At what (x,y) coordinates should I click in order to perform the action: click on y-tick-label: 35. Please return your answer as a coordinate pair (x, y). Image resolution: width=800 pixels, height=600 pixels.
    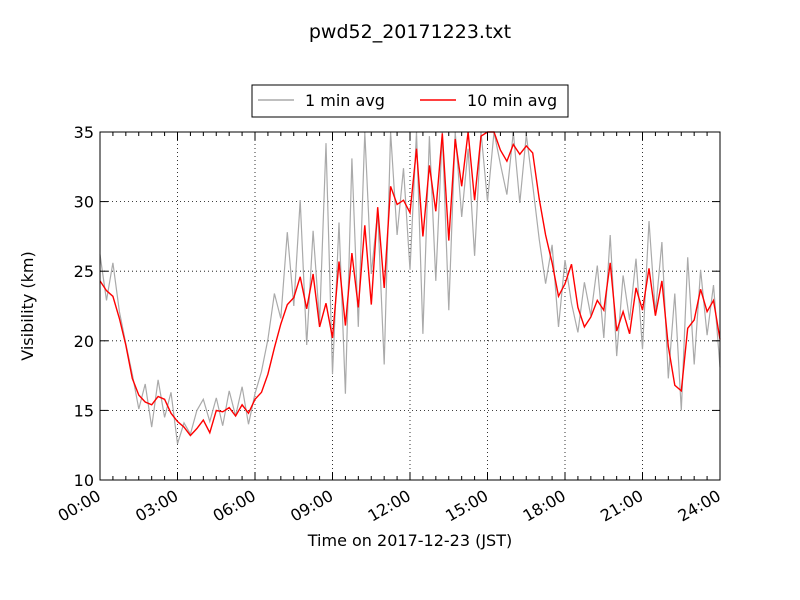
    Looking at the image, I should click on (84, 132).